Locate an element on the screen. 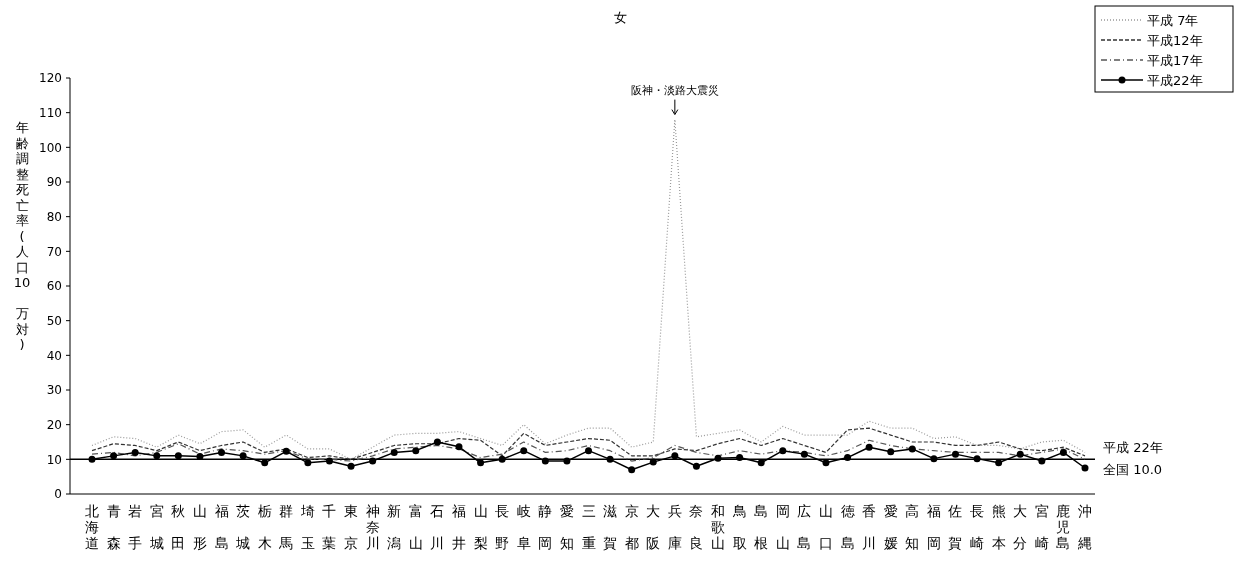 This screenshot has width=1240, height=583. text: 平成 22年 is located at coordinates (1133, 448).